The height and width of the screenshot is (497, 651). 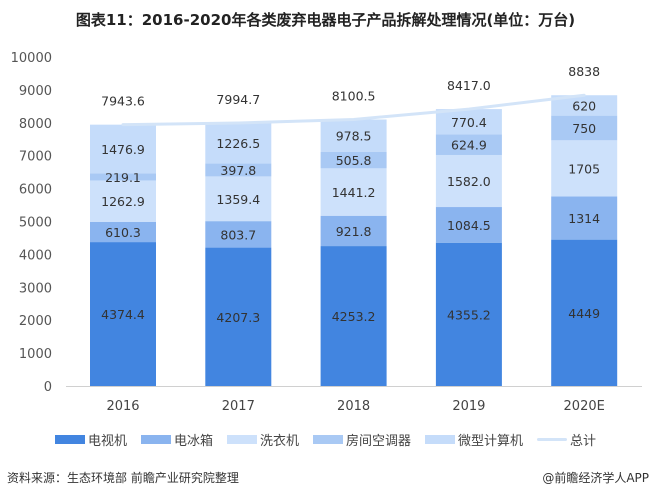 What do you see at coordinates (491, 441) in the screenshot?
I see `legend-label: 微型计算机` at bounding box center [491, 441].